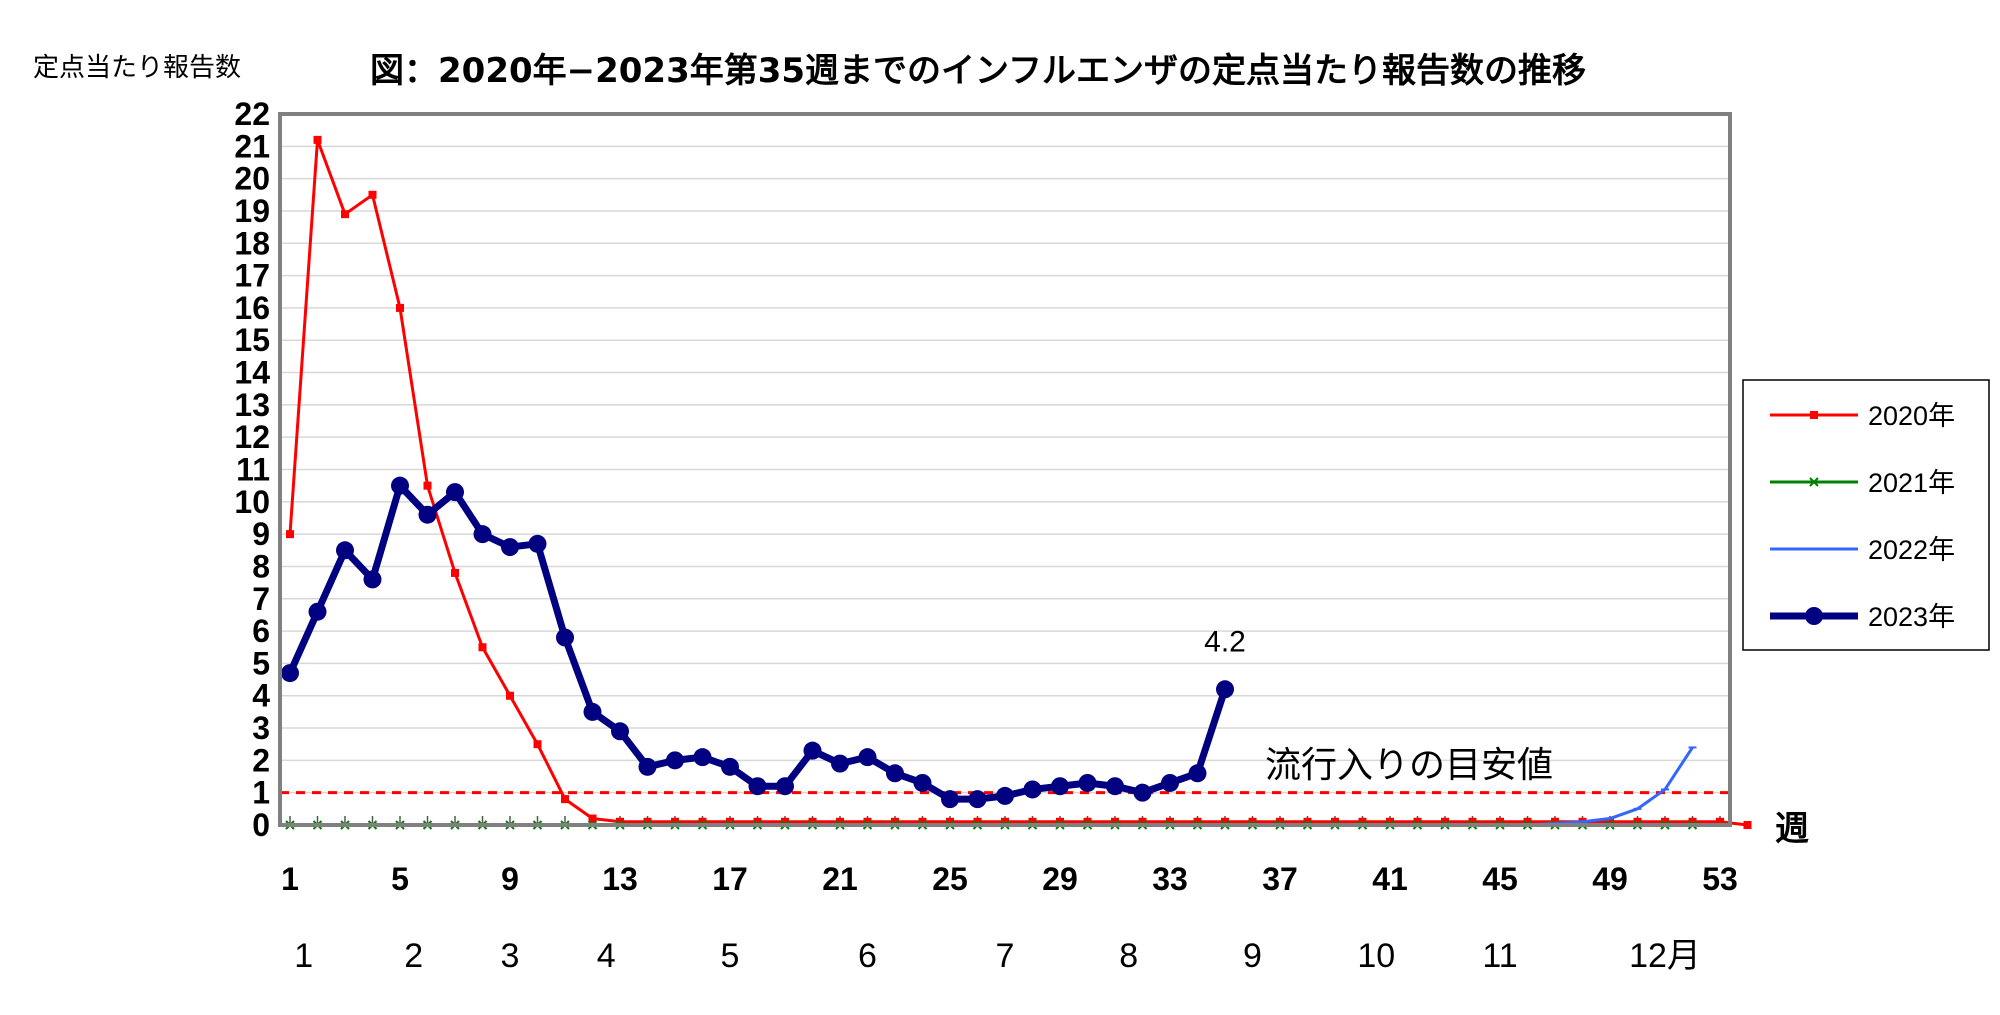  Describe the element at coordinates (137, 68) in the screenshot. I see `y-axis-title: 定点当たり報告数` at that location.